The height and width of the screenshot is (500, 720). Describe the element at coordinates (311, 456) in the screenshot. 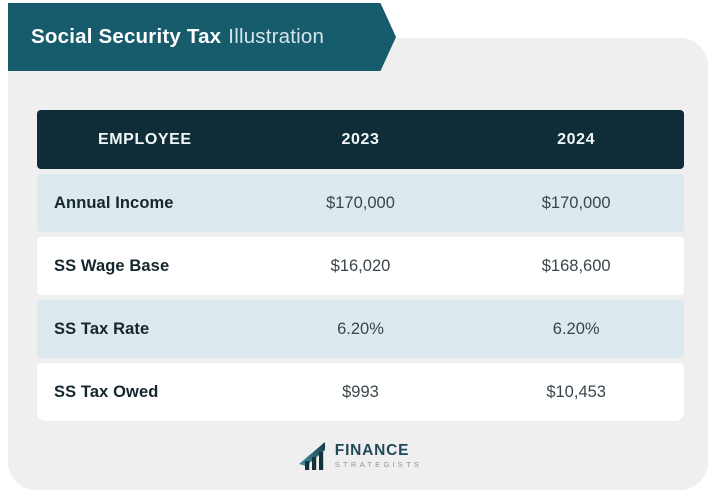

I see `finance-strategists-ramp-bars-icon` at that location.